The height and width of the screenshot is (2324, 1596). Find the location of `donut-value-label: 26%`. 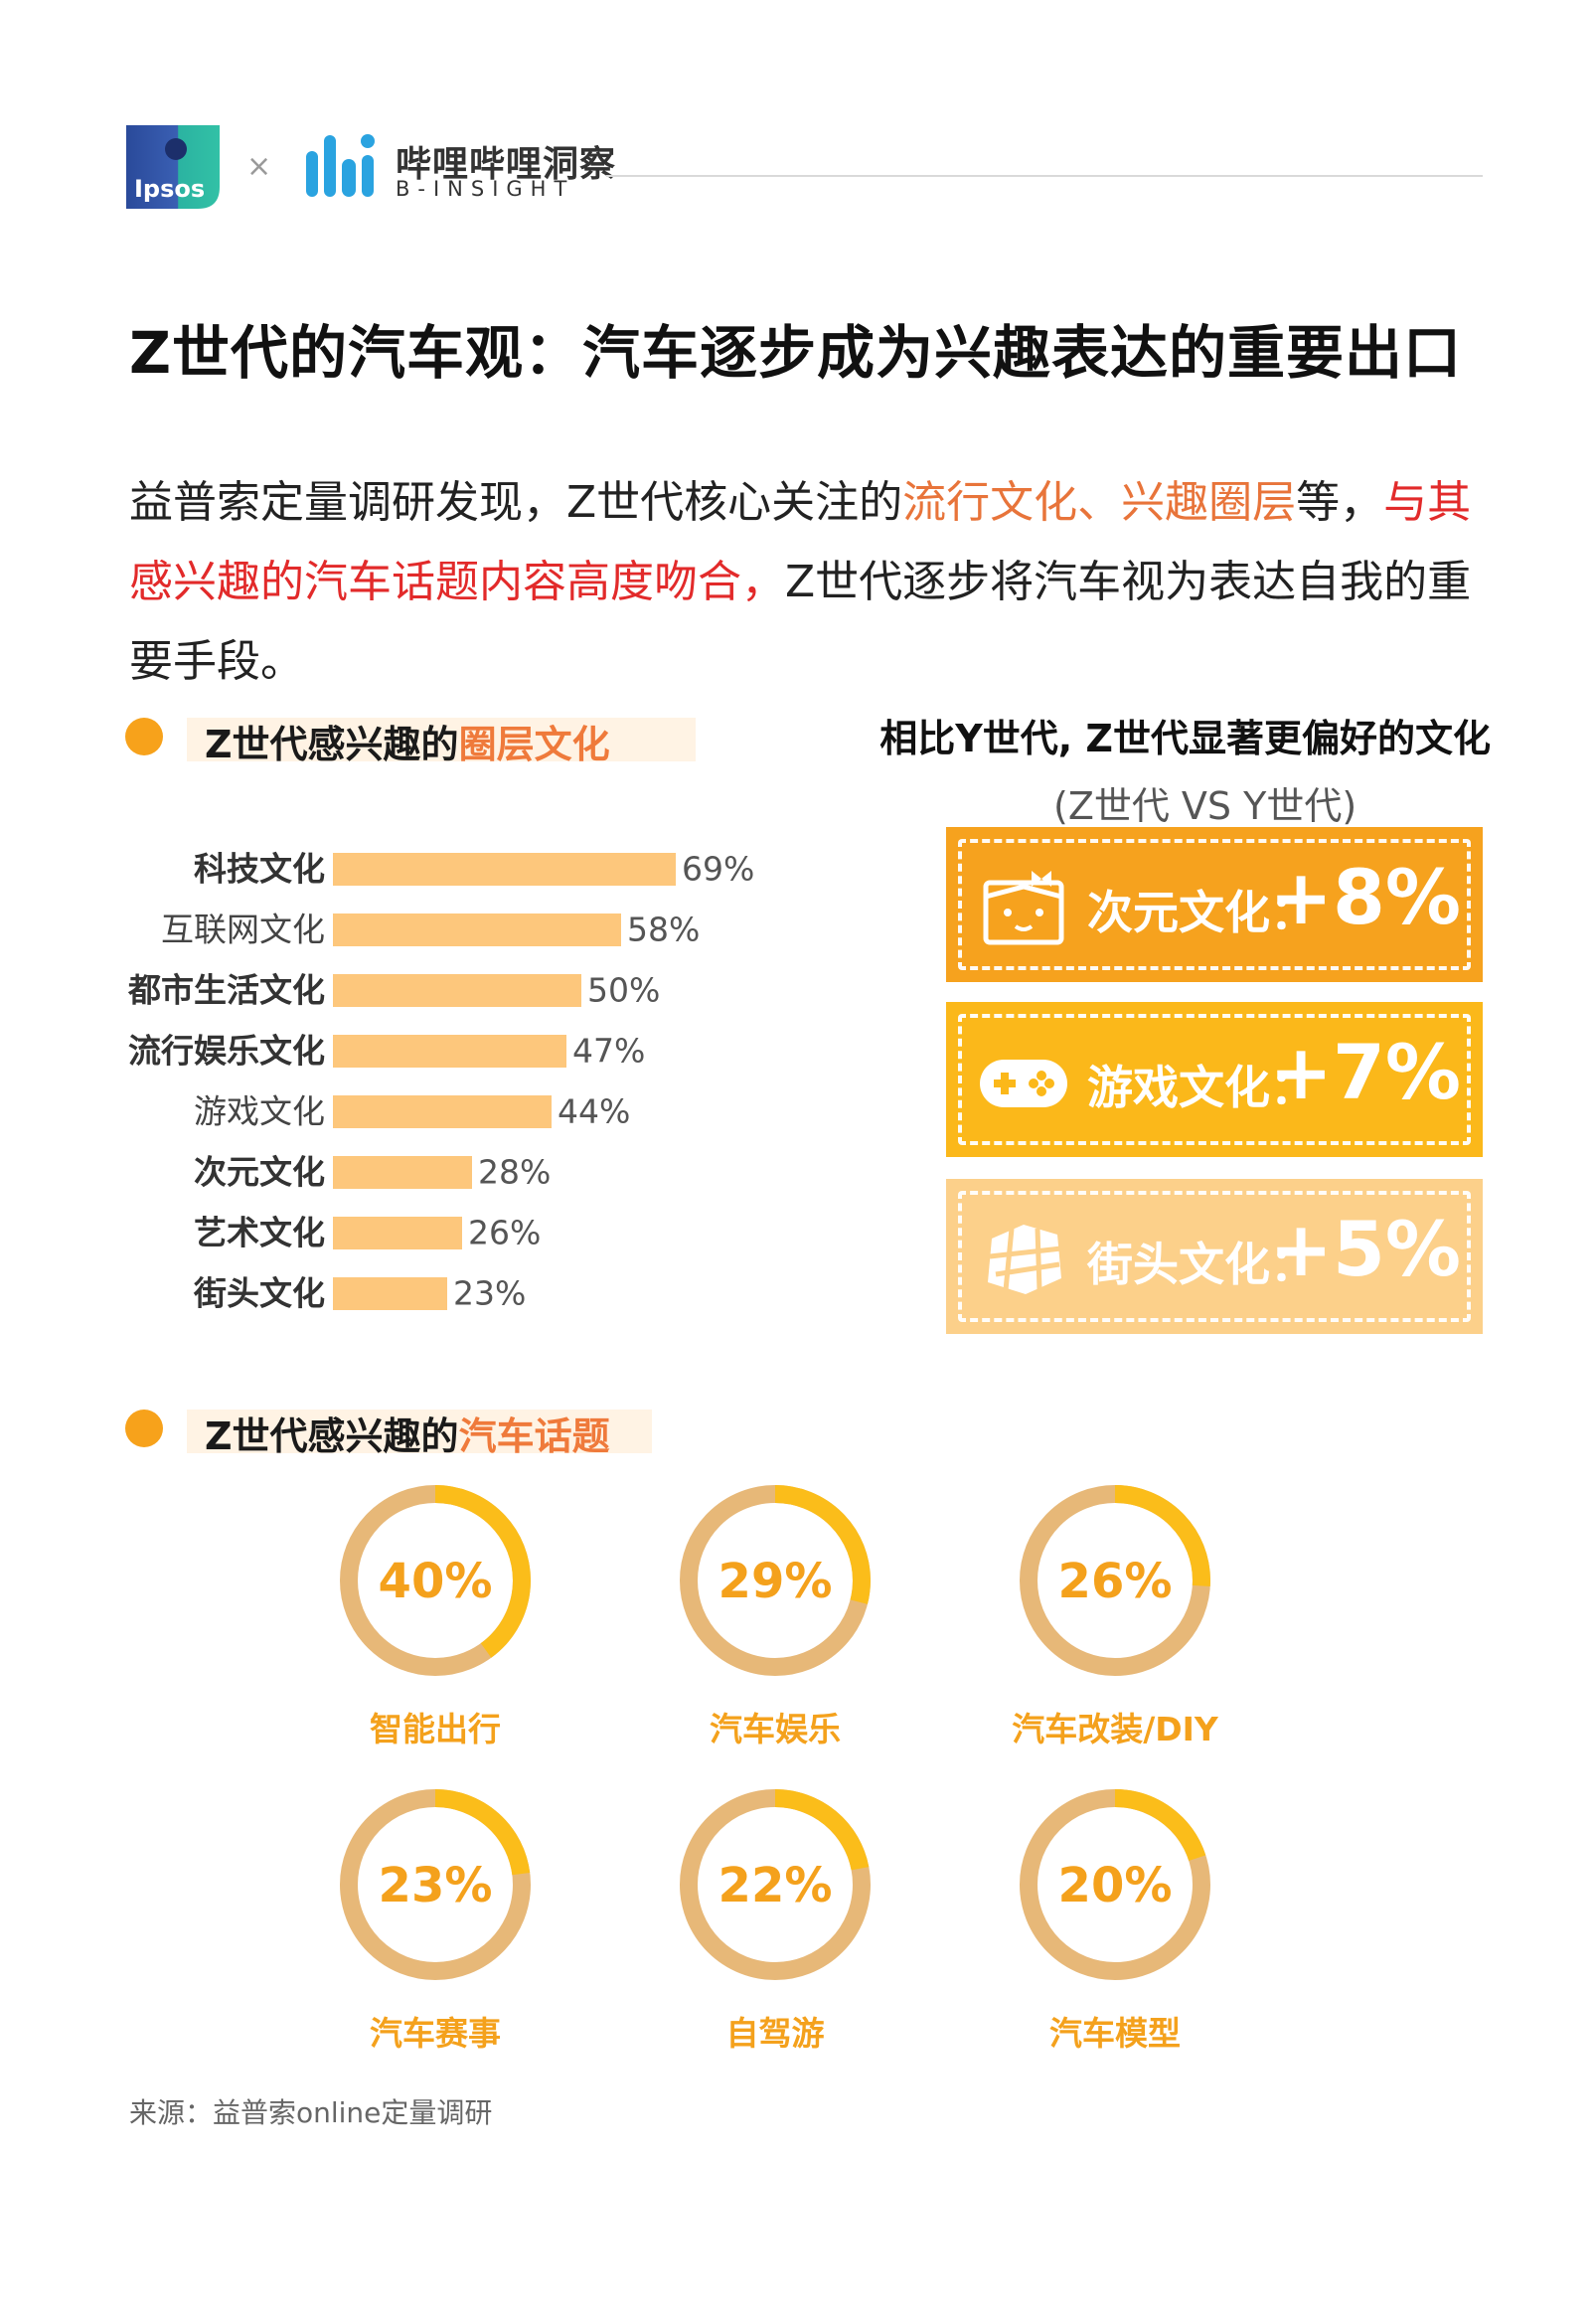

donut-value-label: 26% is located at coordinates (1116, 1581).